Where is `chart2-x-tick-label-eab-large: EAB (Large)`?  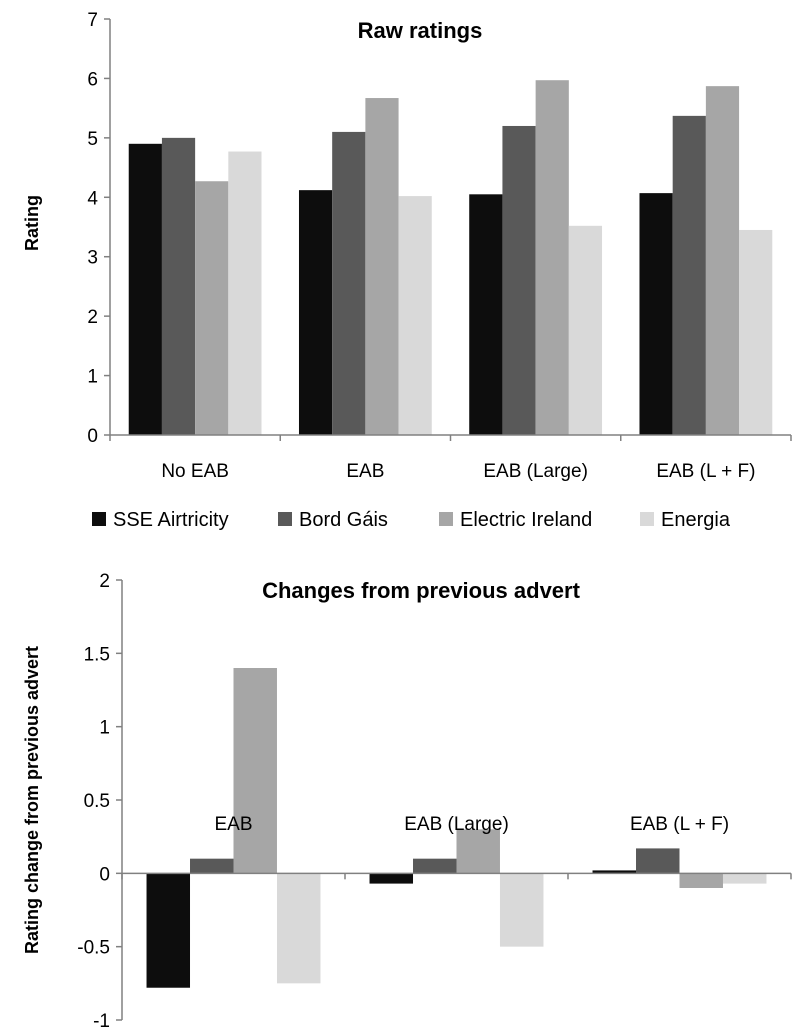 chart2-x-tick-label-eab-large: EAB (Large) is located at coordinates (456, 824).